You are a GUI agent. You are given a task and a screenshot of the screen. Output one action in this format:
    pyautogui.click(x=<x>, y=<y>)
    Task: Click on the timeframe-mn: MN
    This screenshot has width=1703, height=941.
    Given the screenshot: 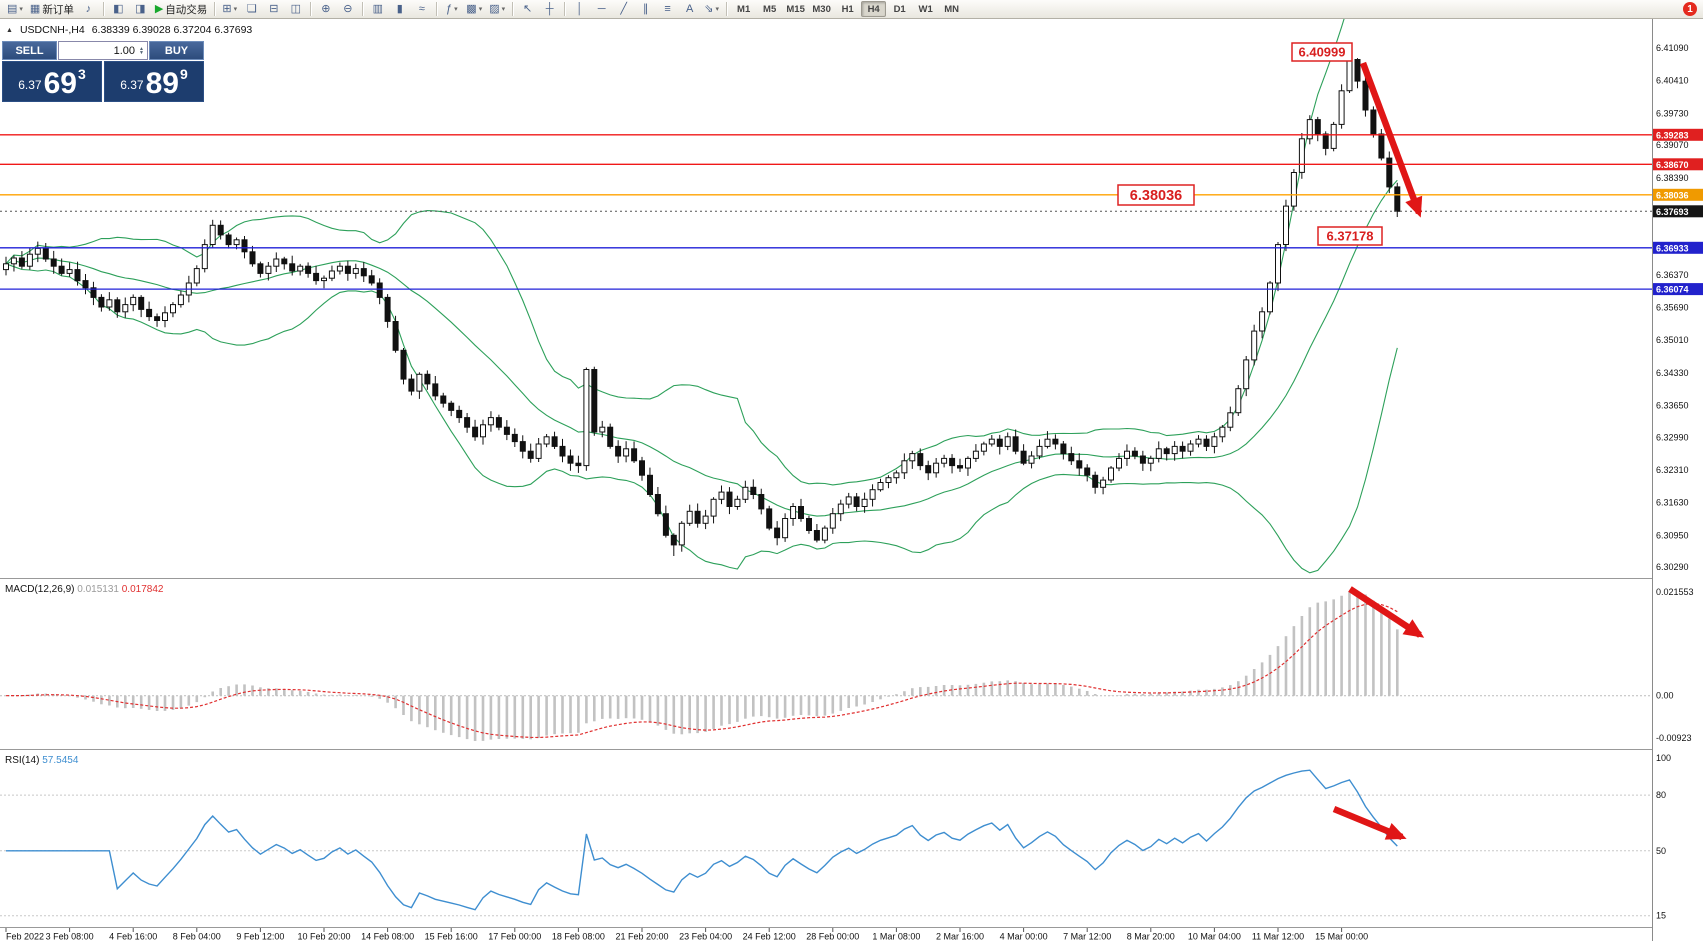 What is the action you would take?
    pyautogui.click(x=952, y=9)
    